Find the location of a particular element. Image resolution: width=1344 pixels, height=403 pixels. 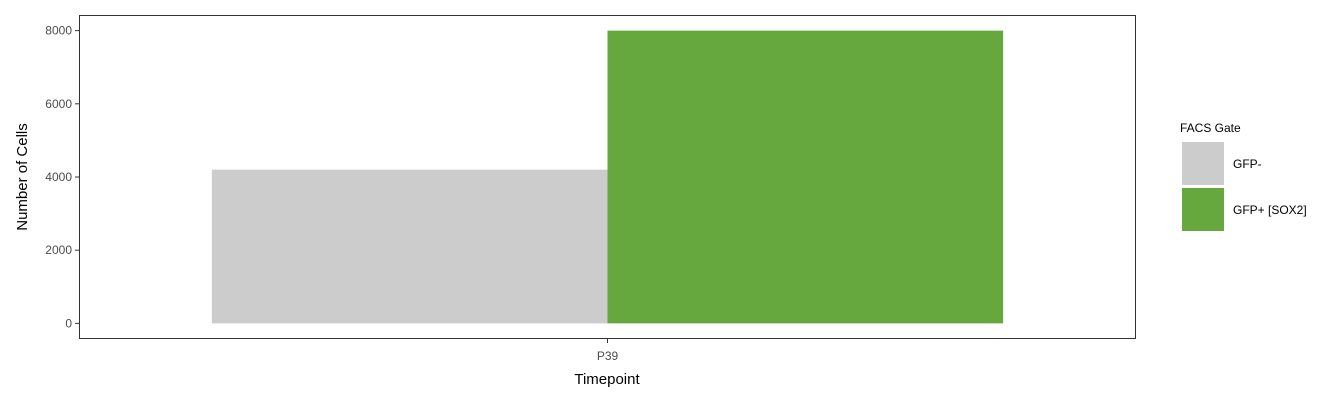

legend-label-0: GFP- is located at coordinates (1247, 164).